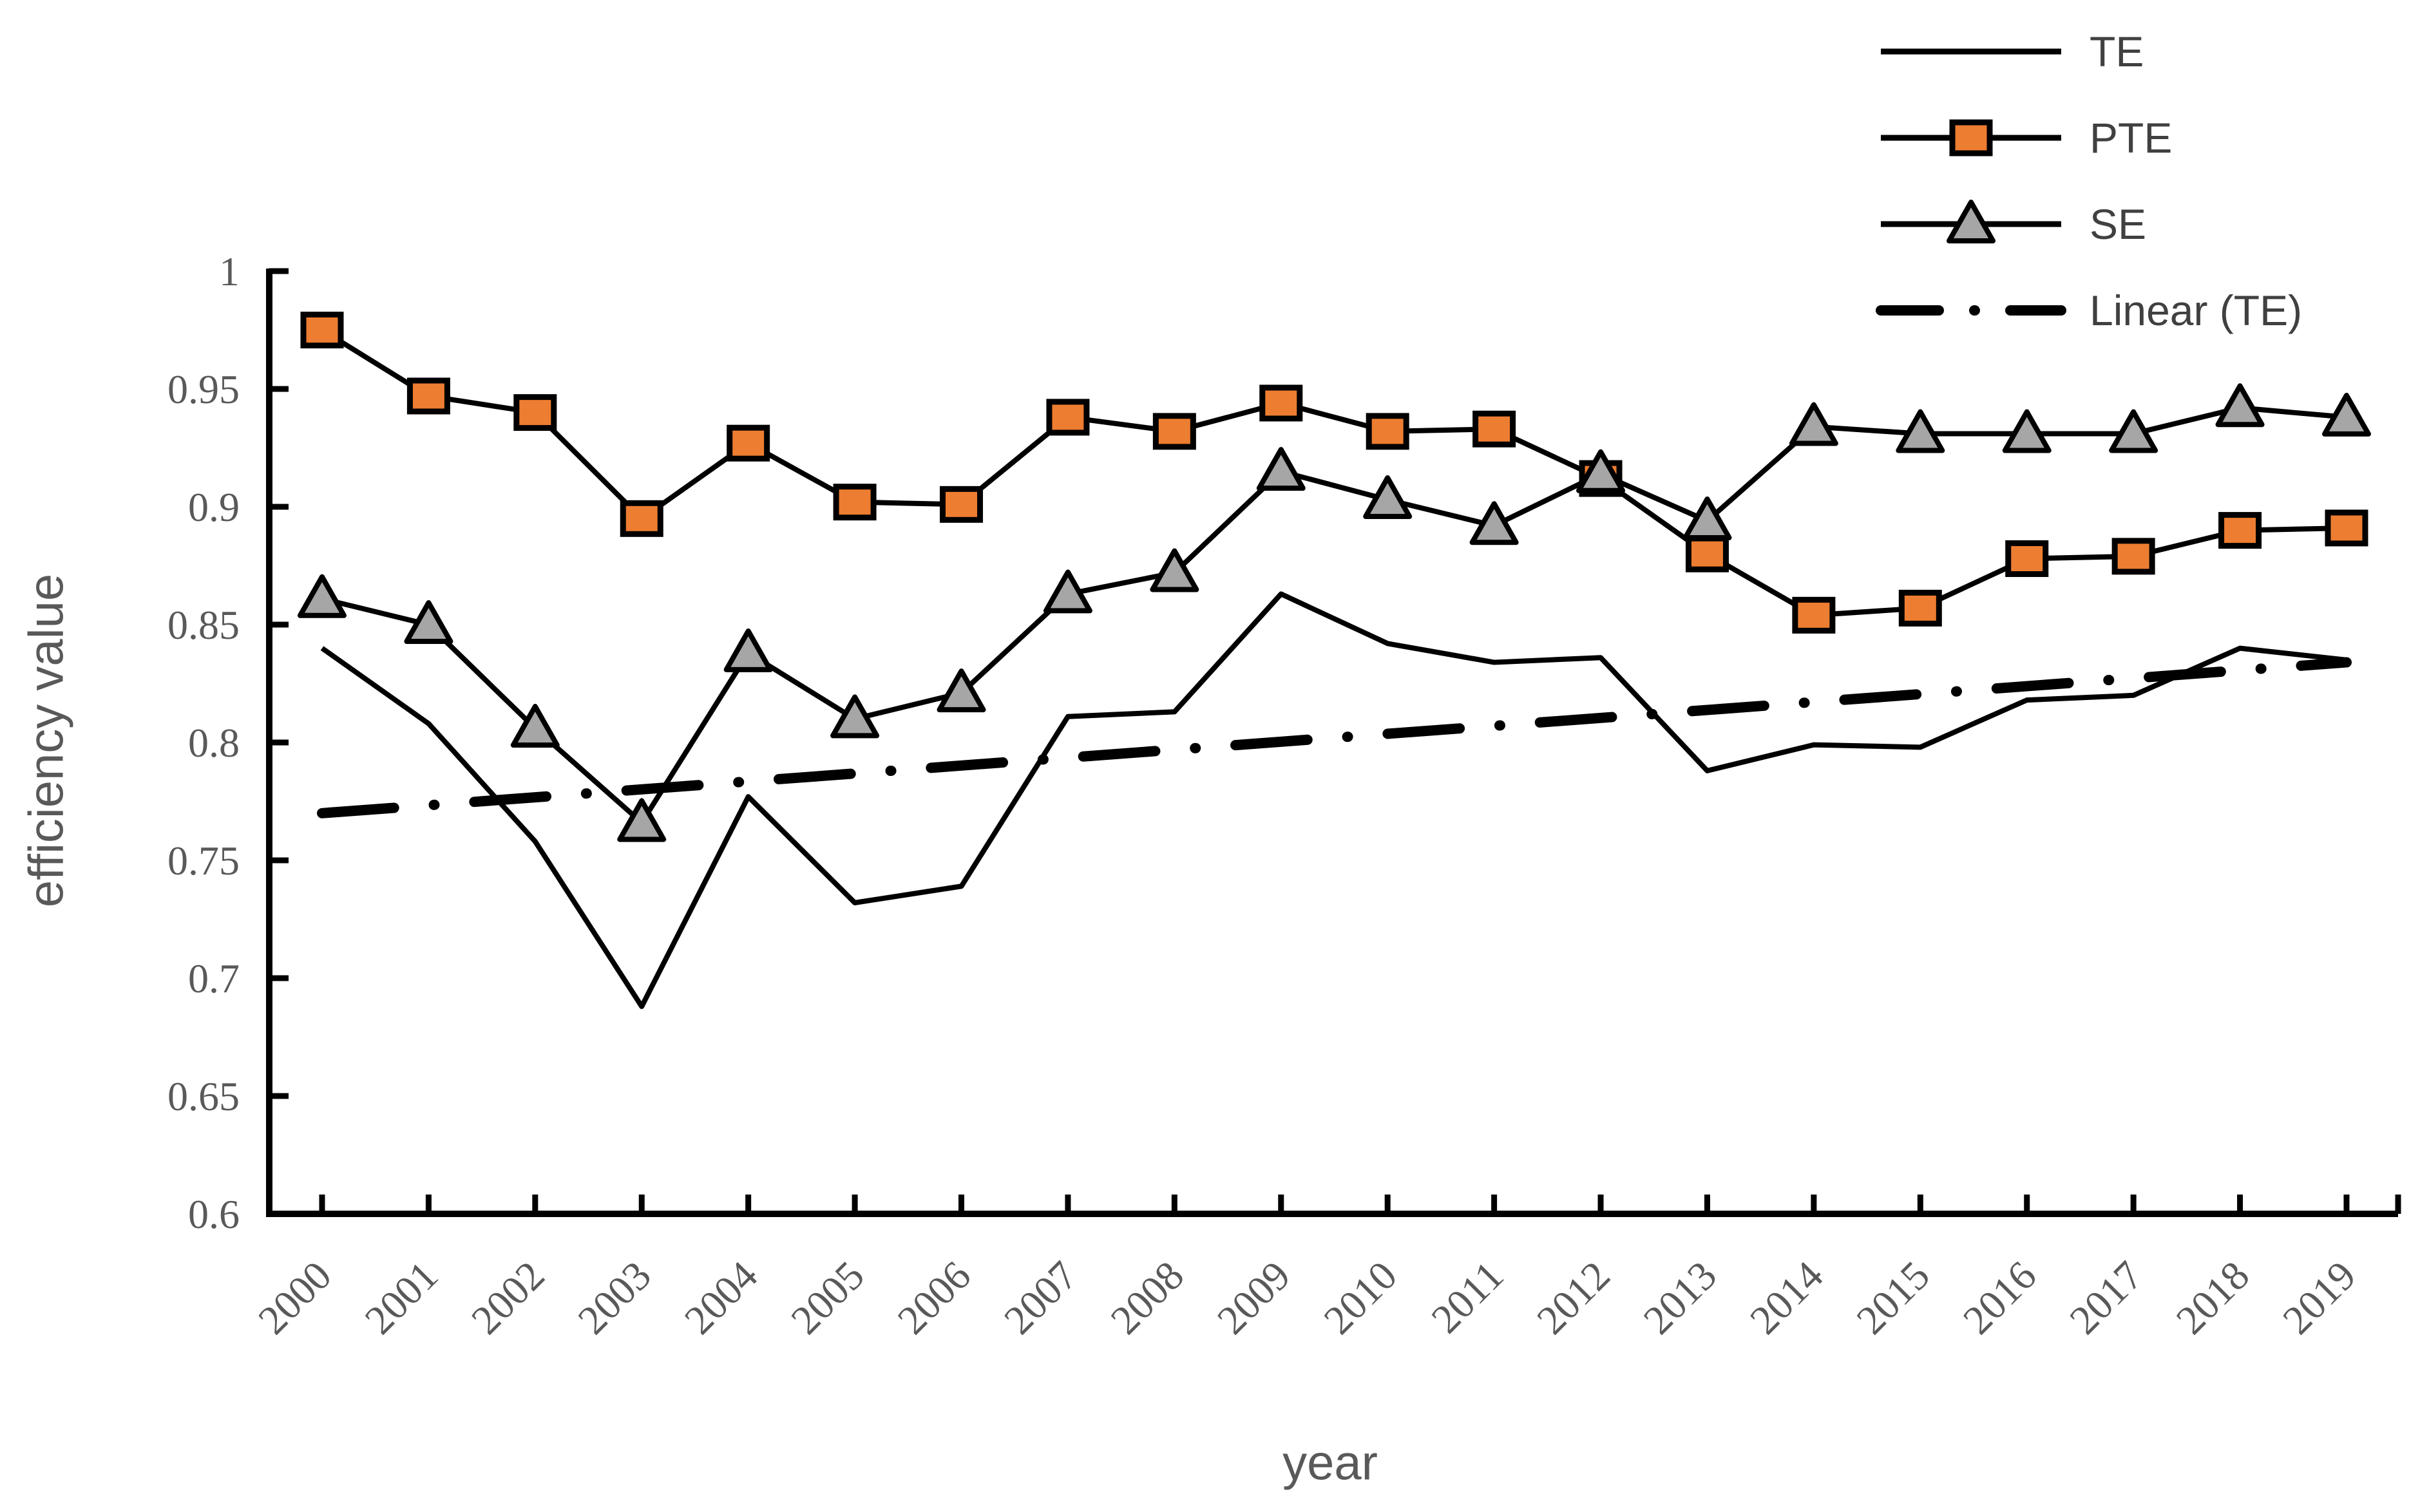 The width and height of the screenshot is (2429, 1512). I want to click on y-tick-label: 0.7, so click(214, 978).